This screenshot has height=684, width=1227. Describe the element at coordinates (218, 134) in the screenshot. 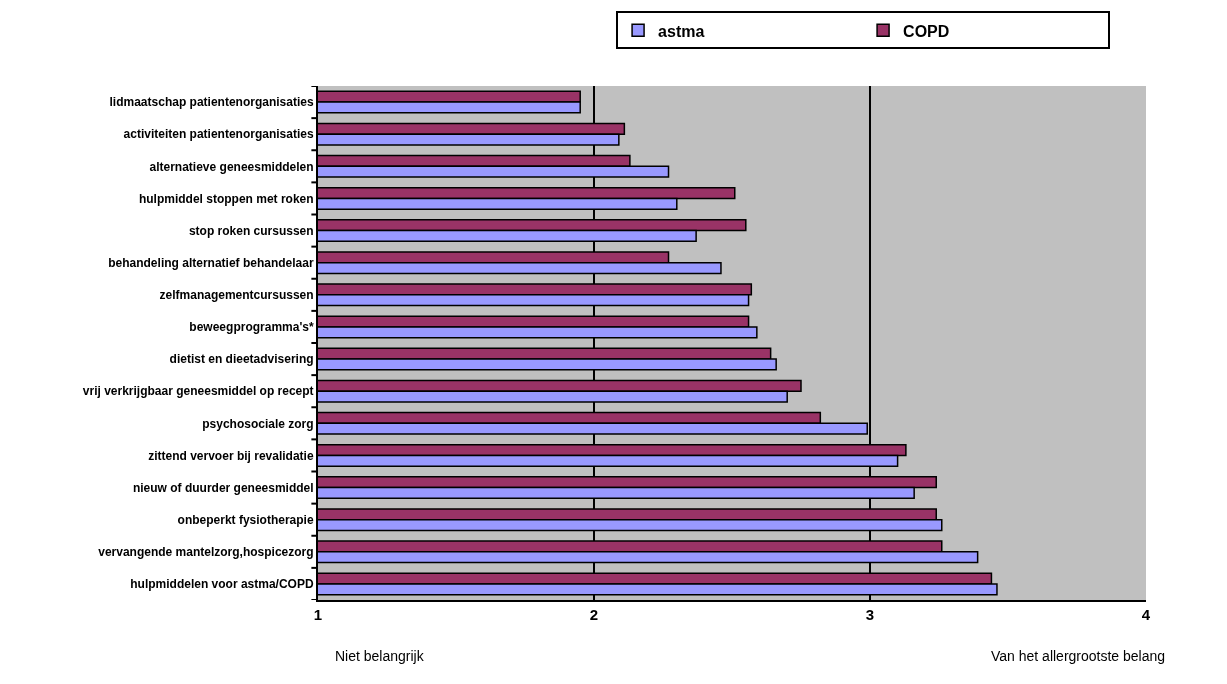

I see `y-tick-label: activiteiten patientenorganisaties` at that location.